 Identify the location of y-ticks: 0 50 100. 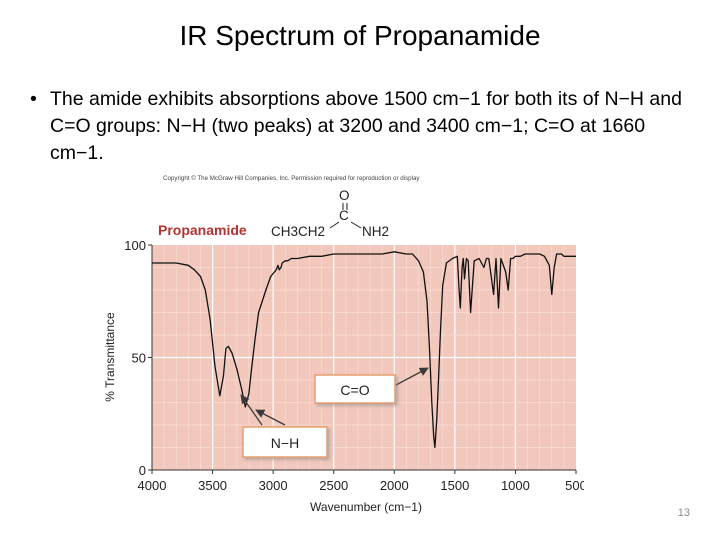
(138, 358).